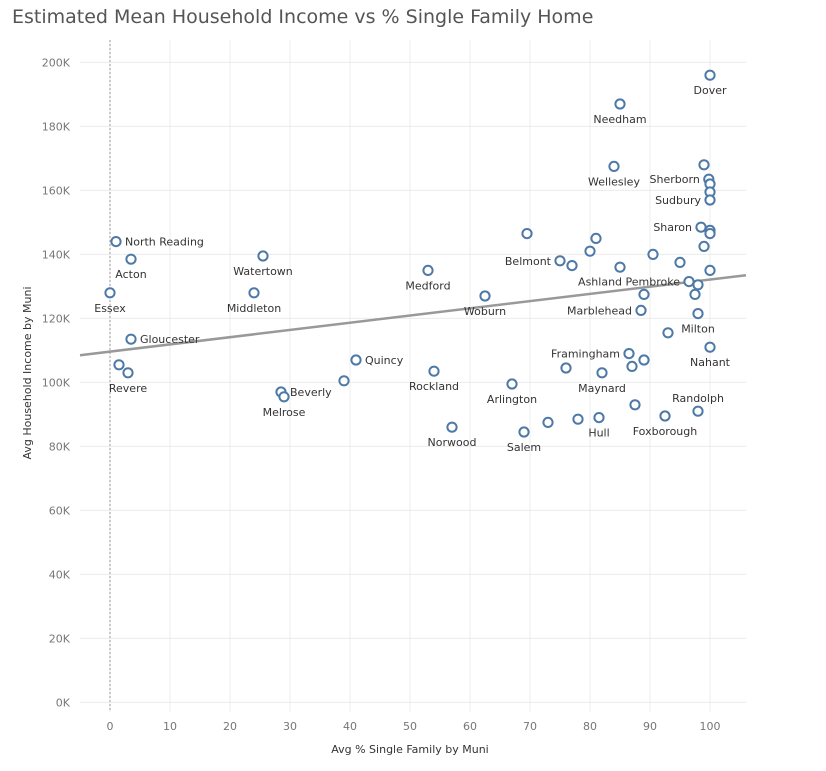  What do you see at coordinates (170, 339) in the screenshot?
I see `point-label: Gloucester` at bounding box center [170, 339].